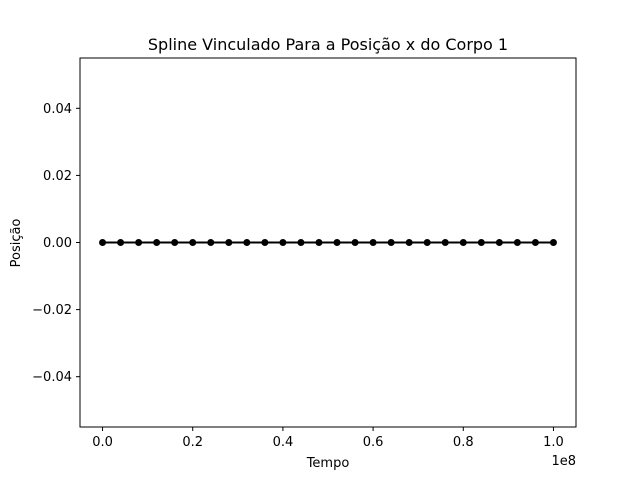  What do you see at coordinates (553, 442) in the screenshot?
I see `x-tick-label: 1.0` at bounding box center [553, 442].